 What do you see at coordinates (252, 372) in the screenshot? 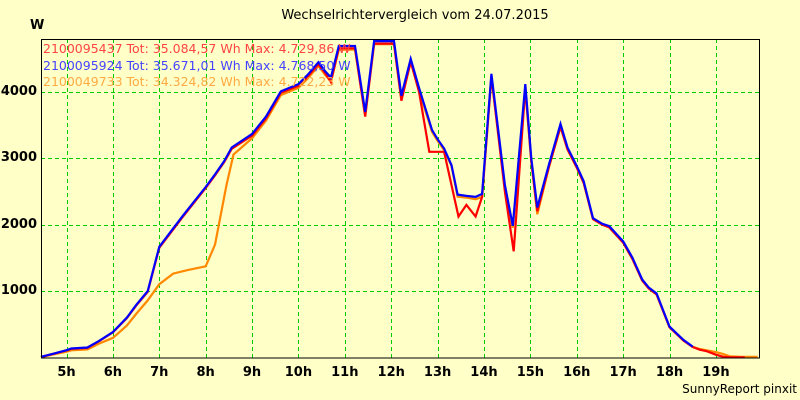
I see `x-tick-label-9h: 9h` at bounding box center [252, 372].